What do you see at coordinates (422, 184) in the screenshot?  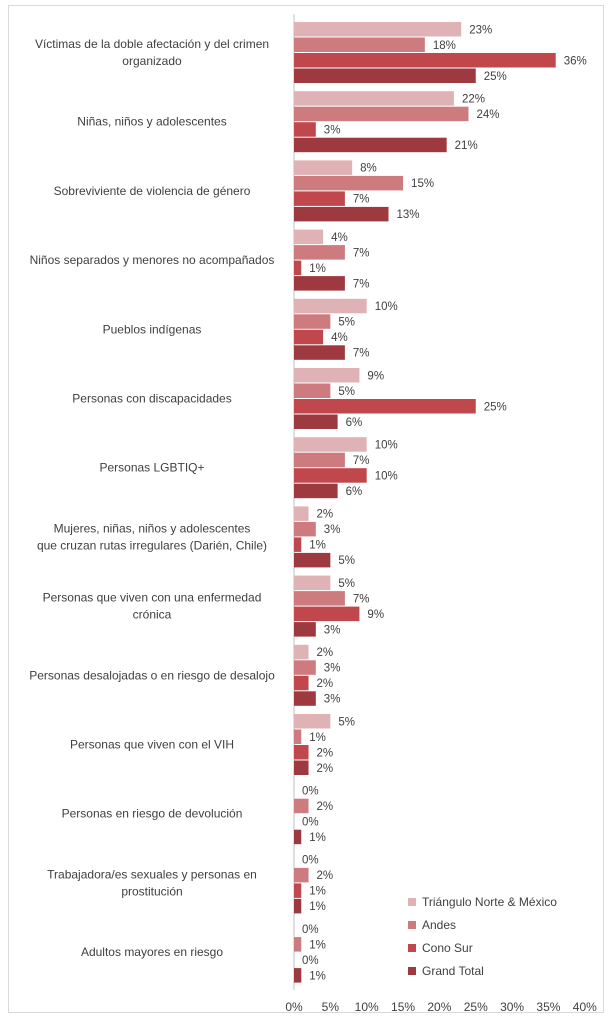 I see `data-label: 15%` at bounding box center [422, 184].